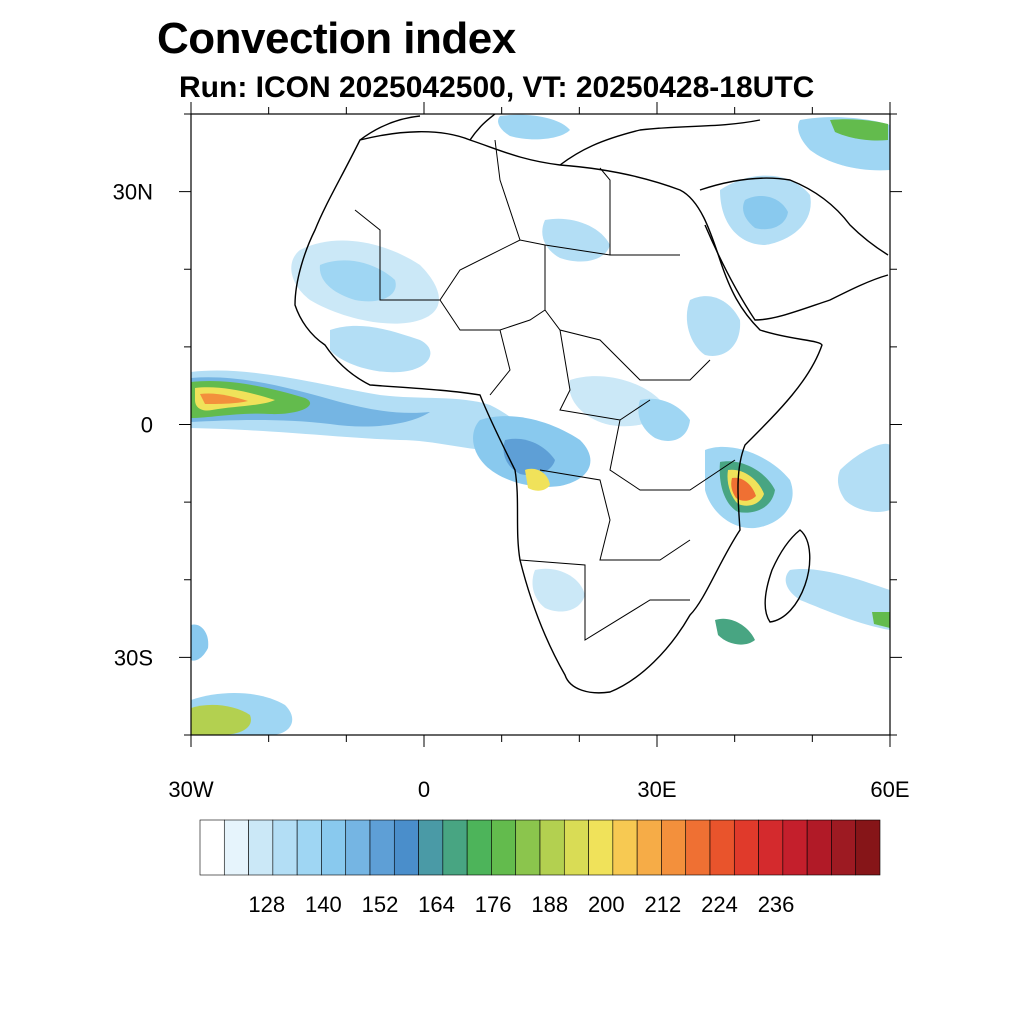  What do you see at coordinates (735, 631) in the screenshot?
I see `field-mozambique-channel` at bounding box center [735, 631].